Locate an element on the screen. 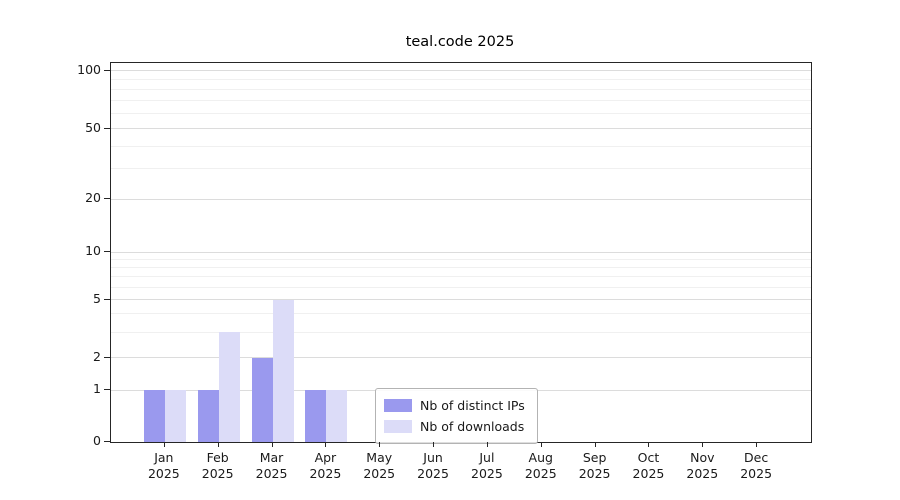 Image resolution: width=900 pixels, height=500 pixels. x-tick-month: Oct is located at coordinates (648, 457).